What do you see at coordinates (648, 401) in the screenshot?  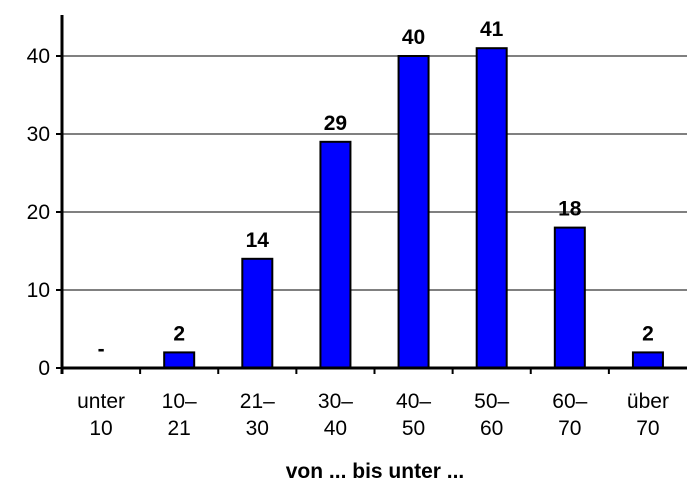 I see `x-tick-label: über` at bounding box center [648, 401].